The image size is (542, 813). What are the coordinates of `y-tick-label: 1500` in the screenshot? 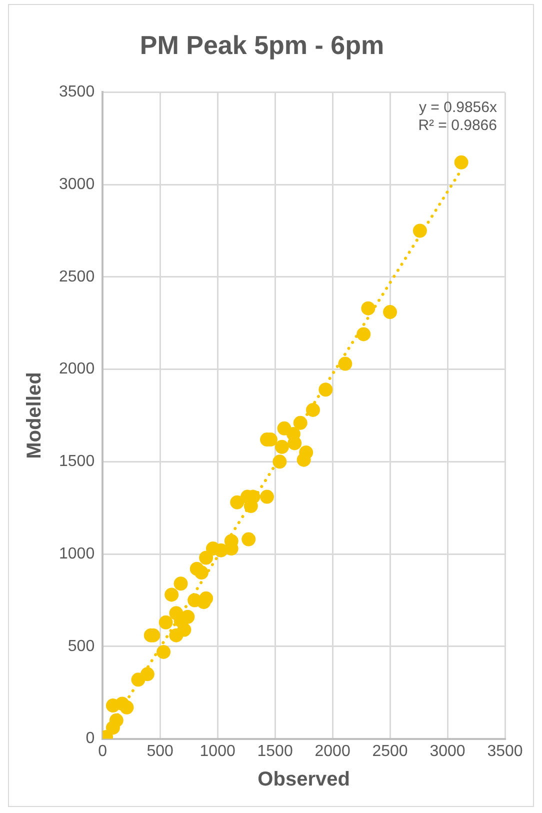 It's located at (77, 461).